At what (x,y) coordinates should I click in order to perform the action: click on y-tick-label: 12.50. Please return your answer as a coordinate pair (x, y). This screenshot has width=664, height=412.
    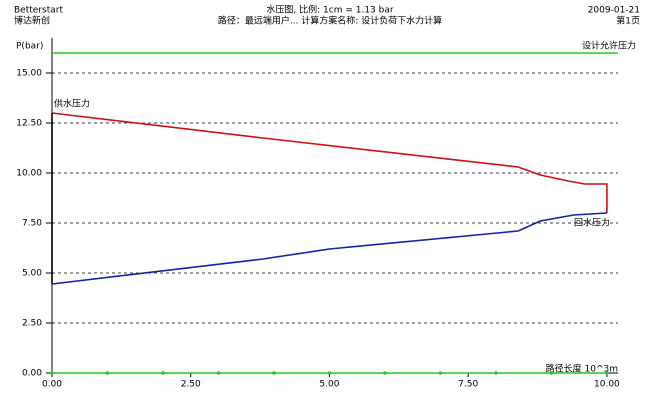
    Looking at the image, I should click on (29, 124).